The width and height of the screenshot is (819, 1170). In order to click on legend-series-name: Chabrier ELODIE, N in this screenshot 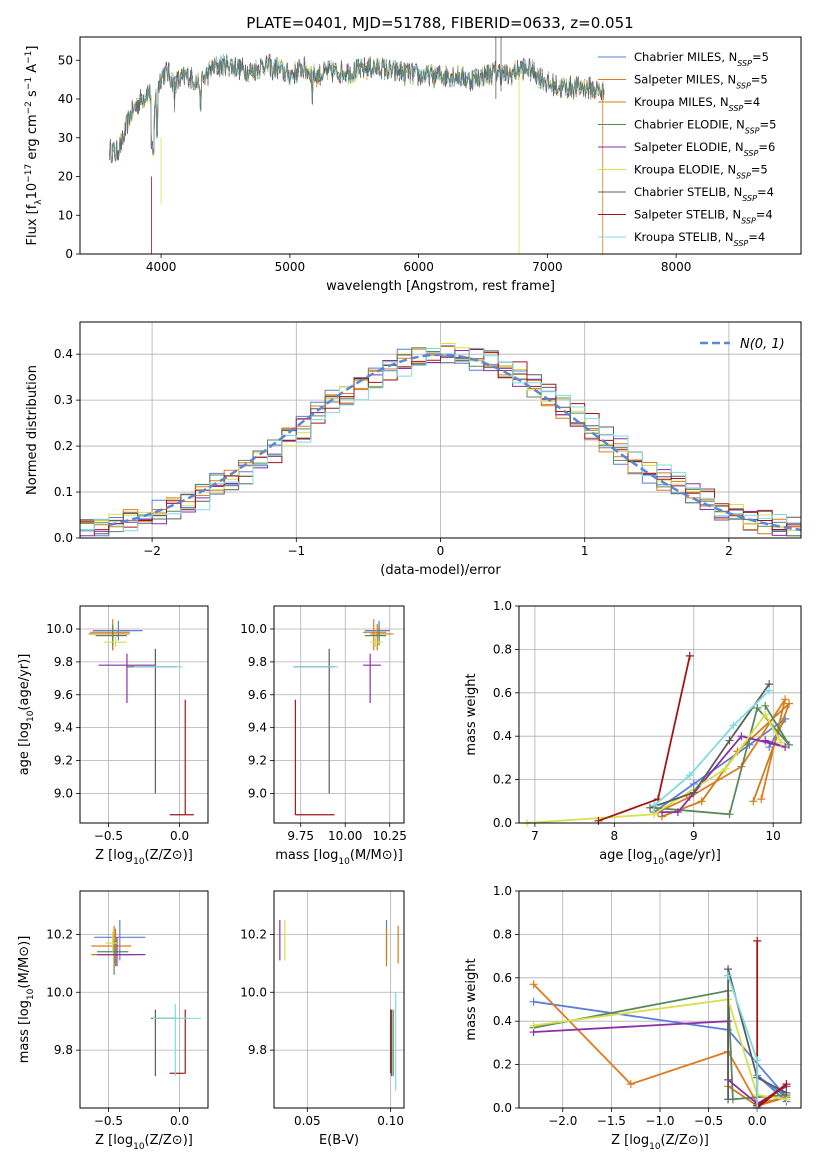, I will do `click(689, 125)`.